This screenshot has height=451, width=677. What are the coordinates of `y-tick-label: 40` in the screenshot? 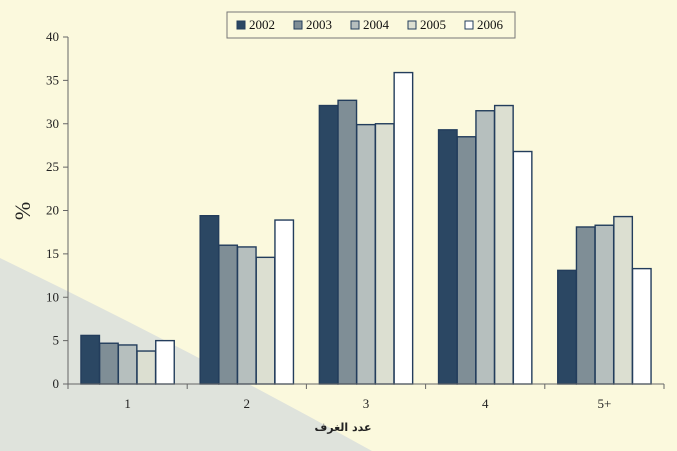 It's located at (52, 36).